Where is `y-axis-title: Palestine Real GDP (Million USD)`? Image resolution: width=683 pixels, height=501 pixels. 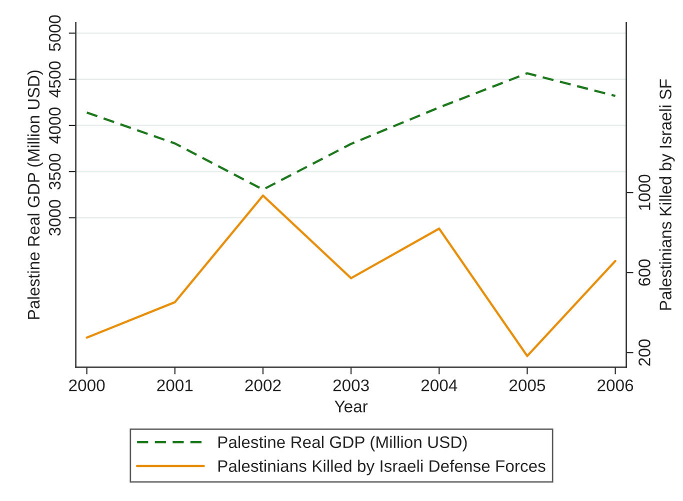 y-axis-title: Palestine Real GDP (Million USD) is located at coordinates (35, 194).